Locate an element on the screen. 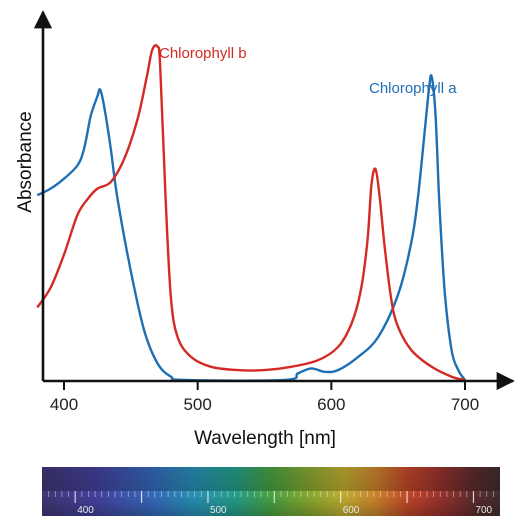 The height and width of the screenshot is (523, 523). y-axis-title: Absorbance is located at coordinates (25, 161).